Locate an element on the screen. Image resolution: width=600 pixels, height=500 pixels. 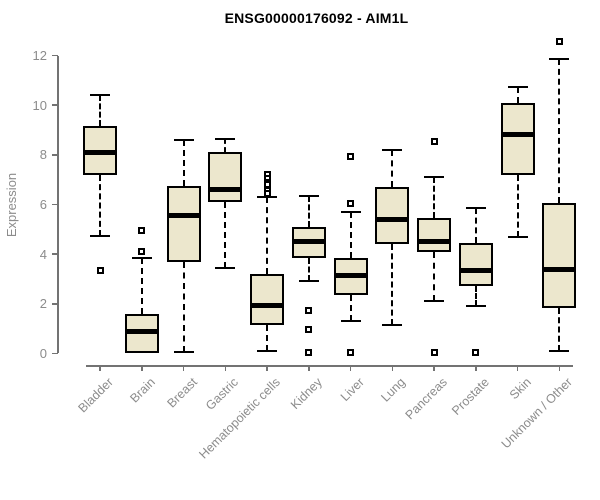
y-tick-label: 10 is located at coordinates (39, 105).